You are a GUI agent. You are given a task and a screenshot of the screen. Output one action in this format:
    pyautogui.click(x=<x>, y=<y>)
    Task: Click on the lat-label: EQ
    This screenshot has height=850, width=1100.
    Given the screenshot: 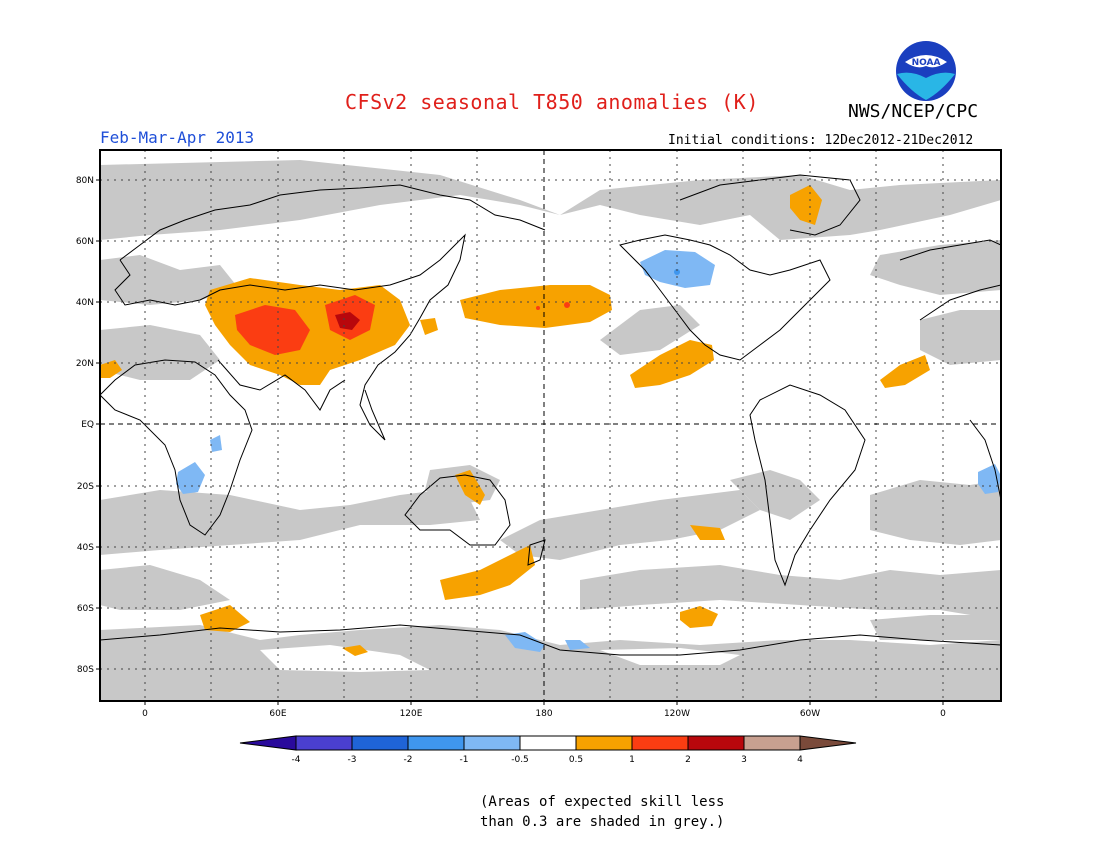 What is the action you would take?
    pyautogui.click(x=87, y=425)
    